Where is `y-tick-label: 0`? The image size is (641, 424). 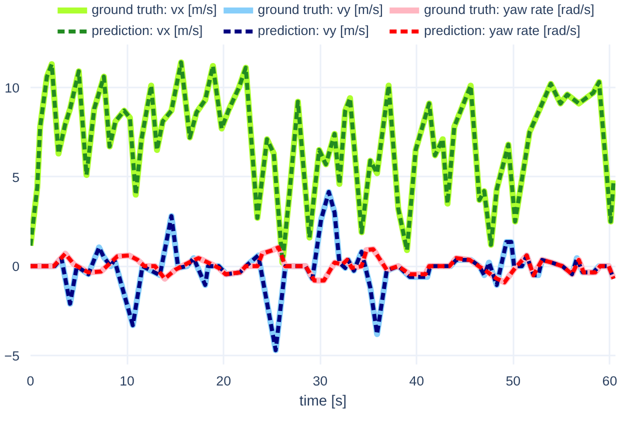 y-tick-label: 0 is located at coordinates (16, 266).